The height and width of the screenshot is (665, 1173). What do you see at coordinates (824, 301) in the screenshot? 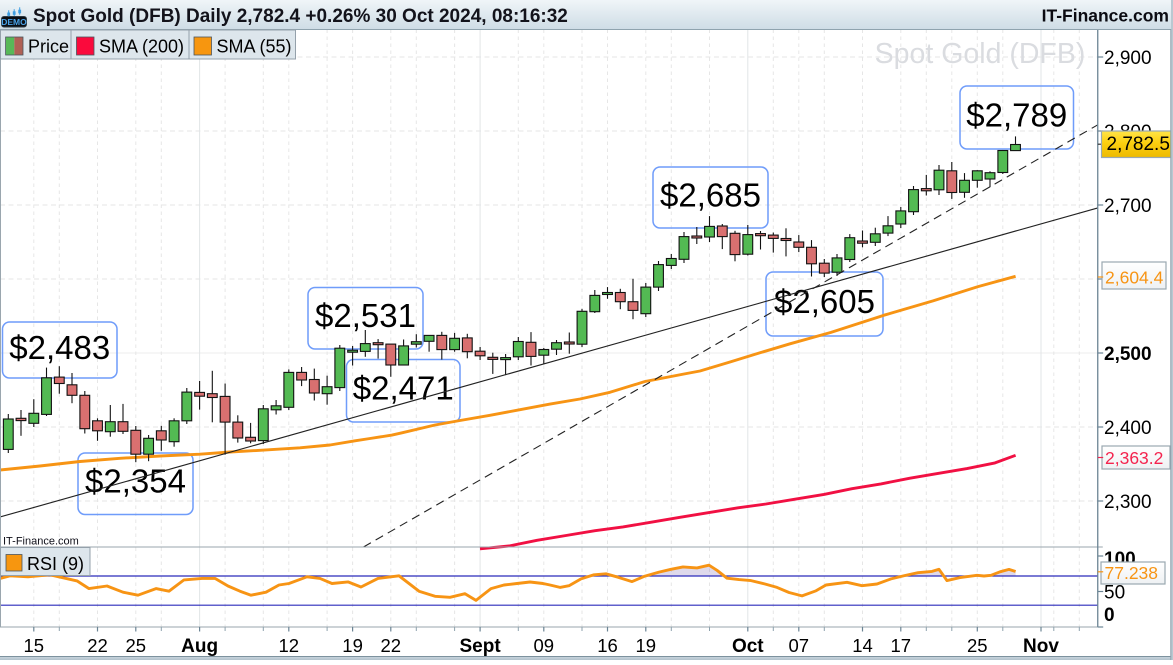
I see `svg-text: $2,605` at bounding box center [824, 301].